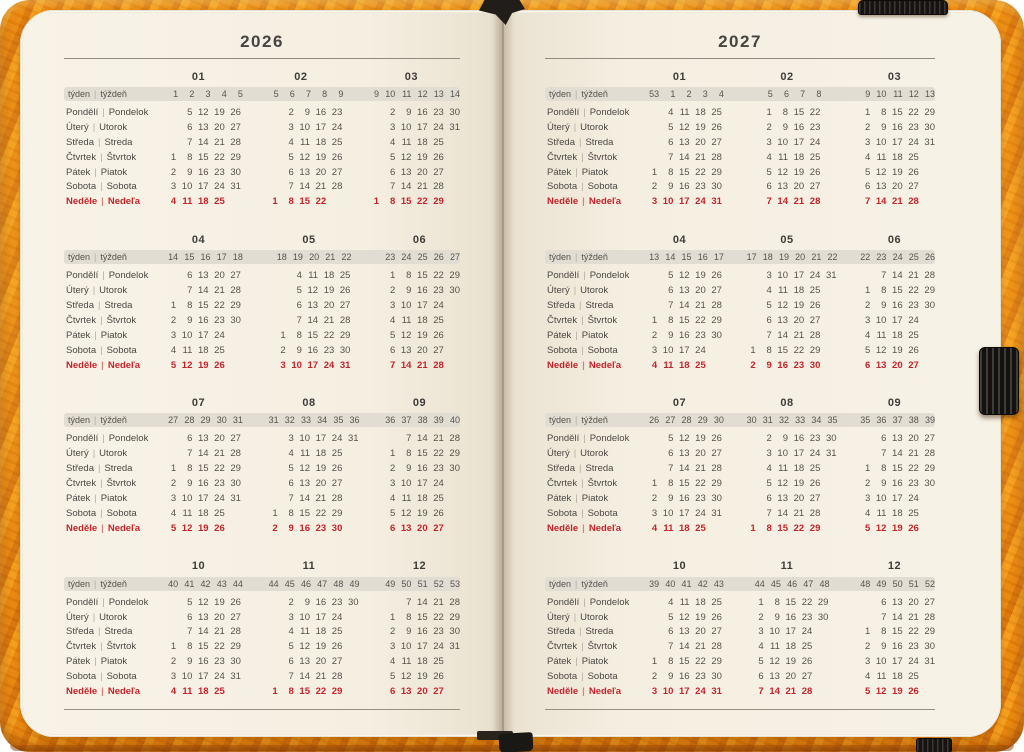 This screenshot has height=752, width=1024. Describe the element at coordinates (78, 172) in the screenshot. I see `weekday-label-czech: Pátek` at that location.